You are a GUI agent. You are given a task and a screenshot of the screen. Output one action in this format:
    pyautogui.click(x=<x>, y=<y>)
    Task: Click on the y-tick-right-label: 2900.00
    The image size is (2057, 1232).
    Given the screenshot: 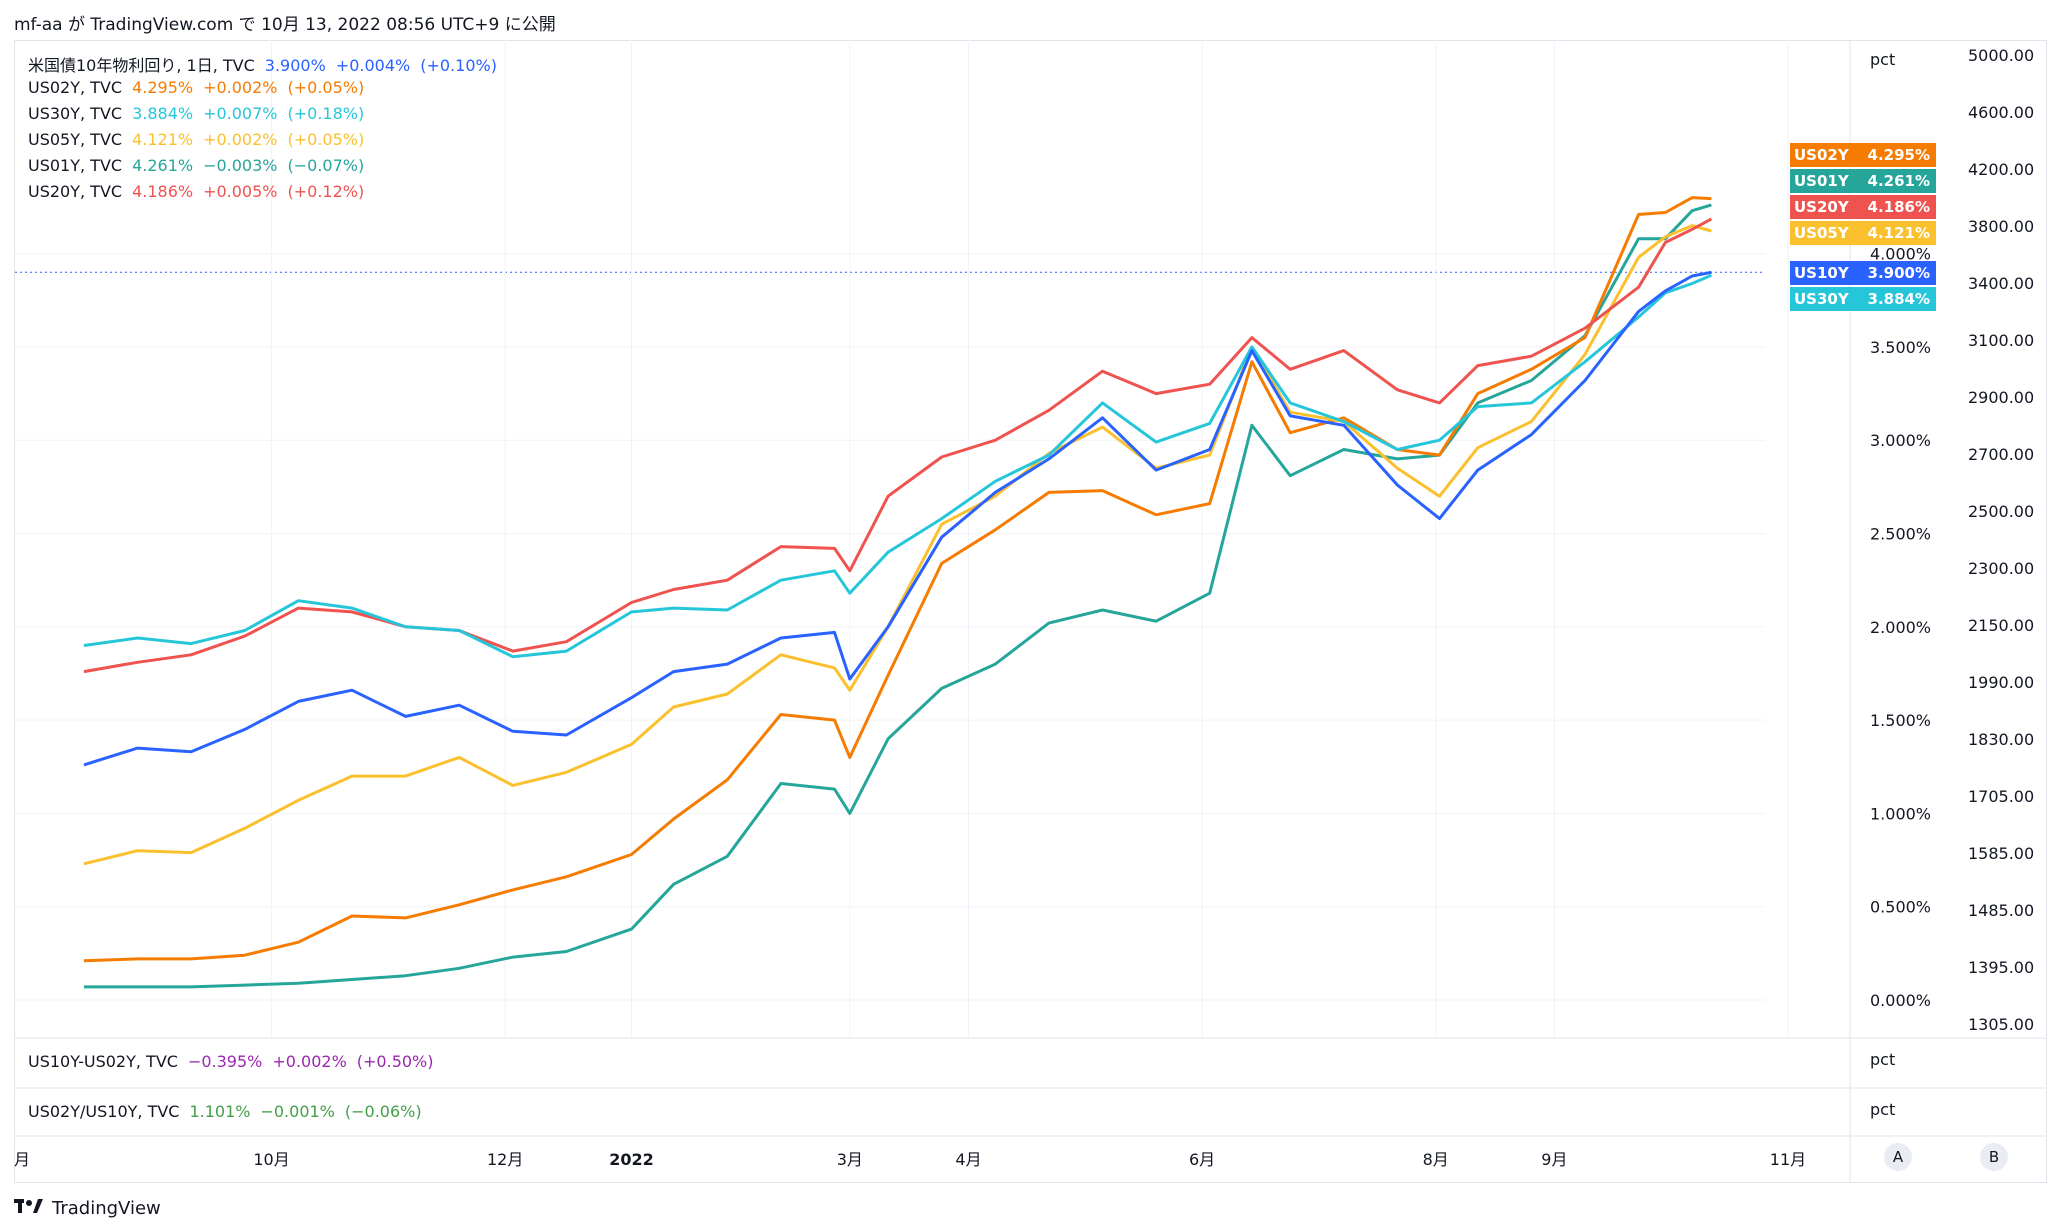 What is the action you would take?
    pyautogui.click(x=2001, y=397)
    